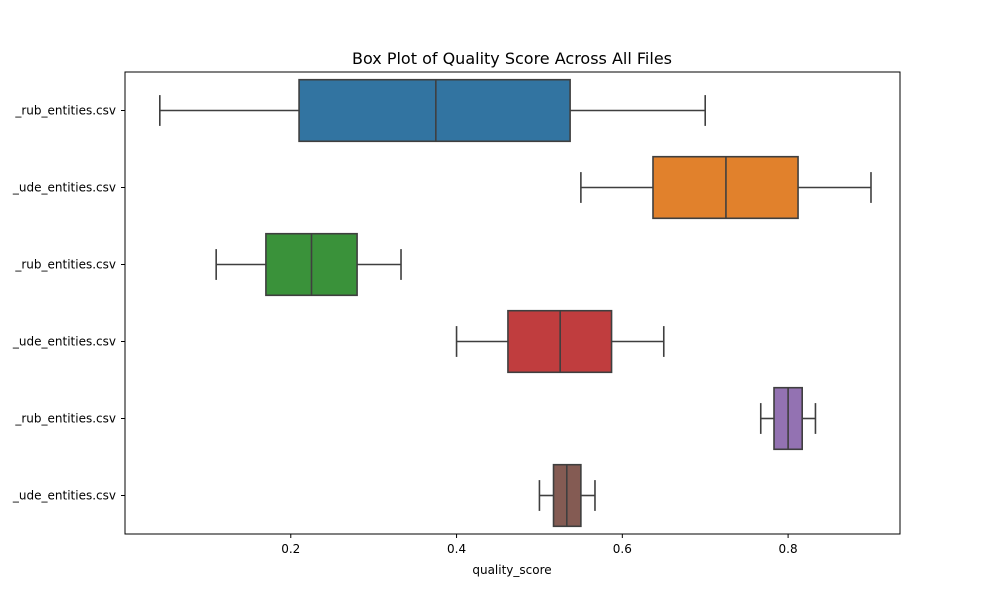 The image size is (1000, 600). What do you see at coordinates (290, 549) in the screenshot?
I see `x-tick-label: 0.2` at bounding box center [290, 549].